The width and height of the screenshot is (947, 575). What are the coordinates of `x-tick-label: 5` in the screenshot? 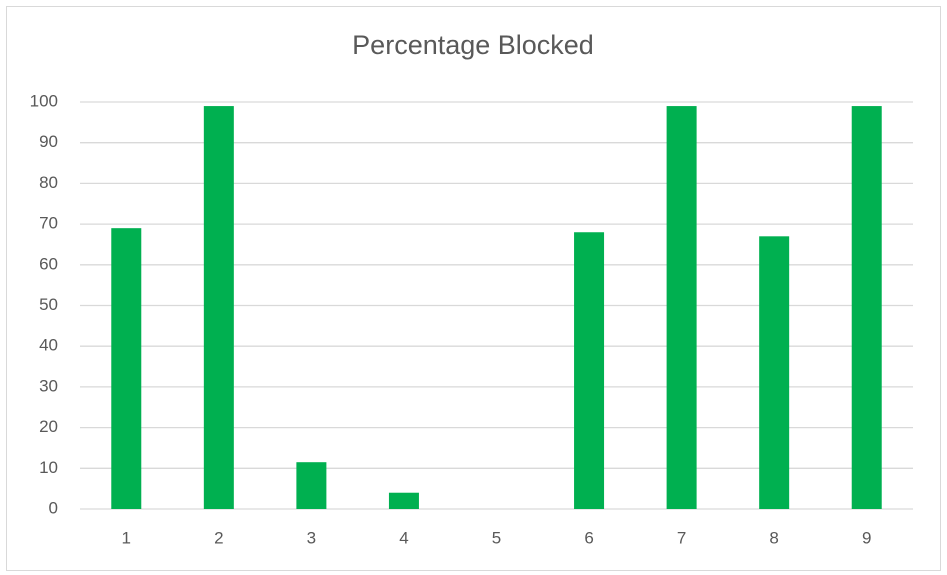 It's located at (496, 537).